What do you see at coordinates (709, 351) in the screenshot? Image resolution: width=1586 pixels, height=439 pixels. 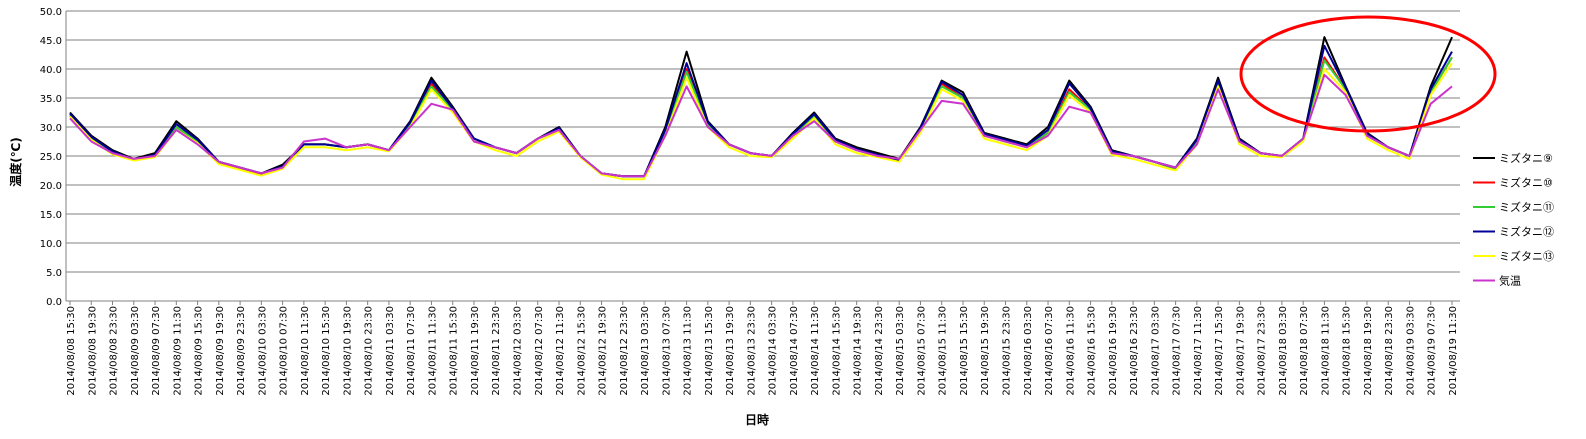 I see `x-tick-label: 2014/08/13 15:30` at bounding box center [709, 351].